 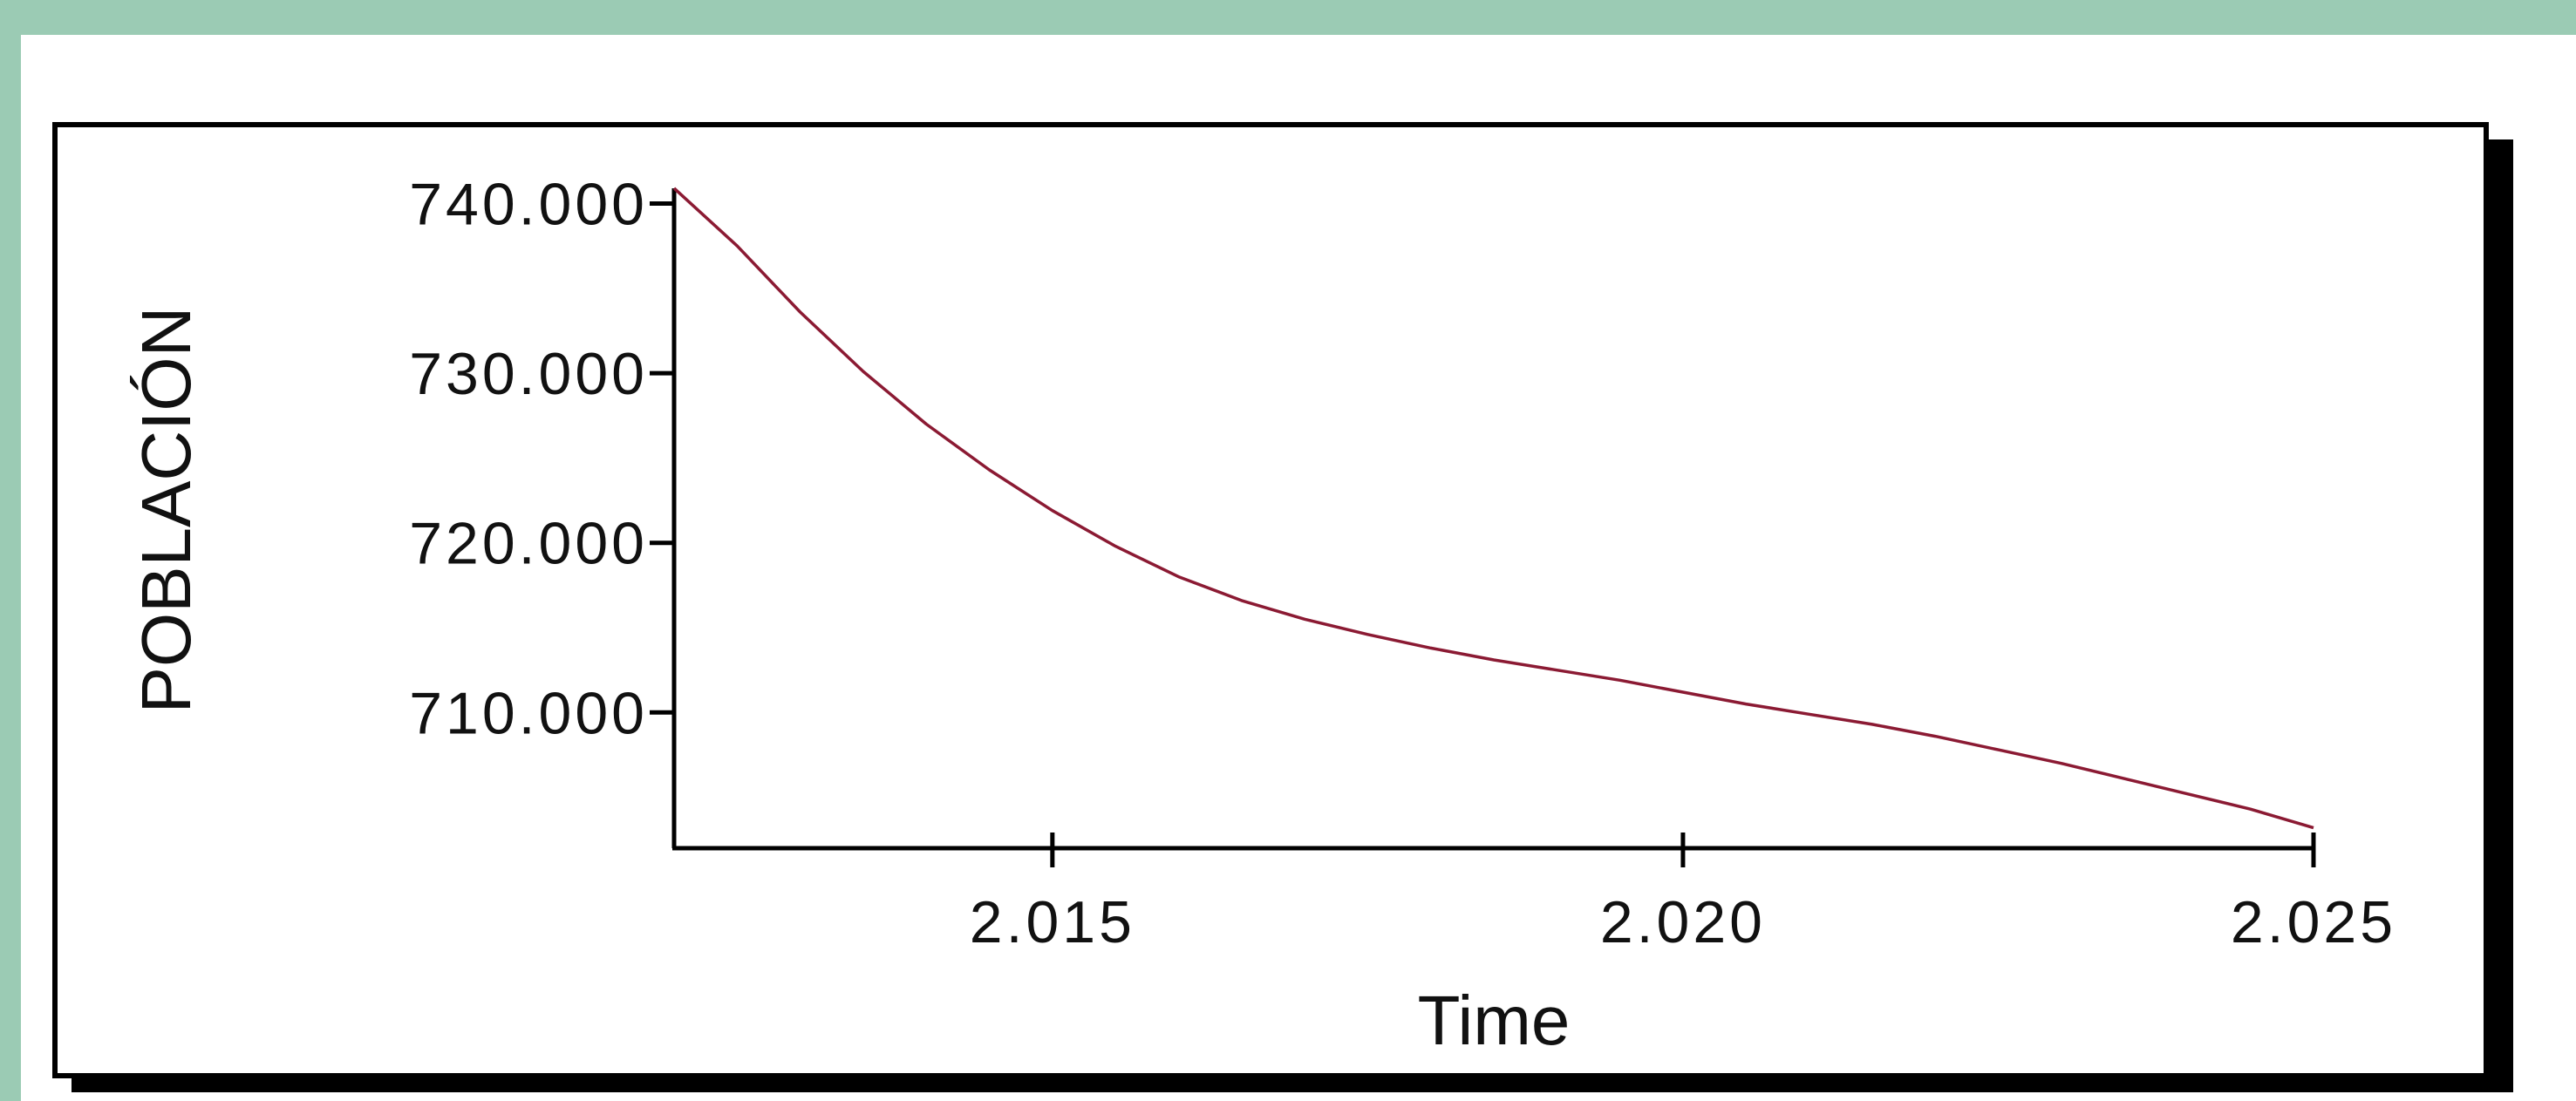 What do you see at coordinates (528, 544) in the screenshot?
I see `y-tick-label: 720.000` at bounding box center [528, 544].